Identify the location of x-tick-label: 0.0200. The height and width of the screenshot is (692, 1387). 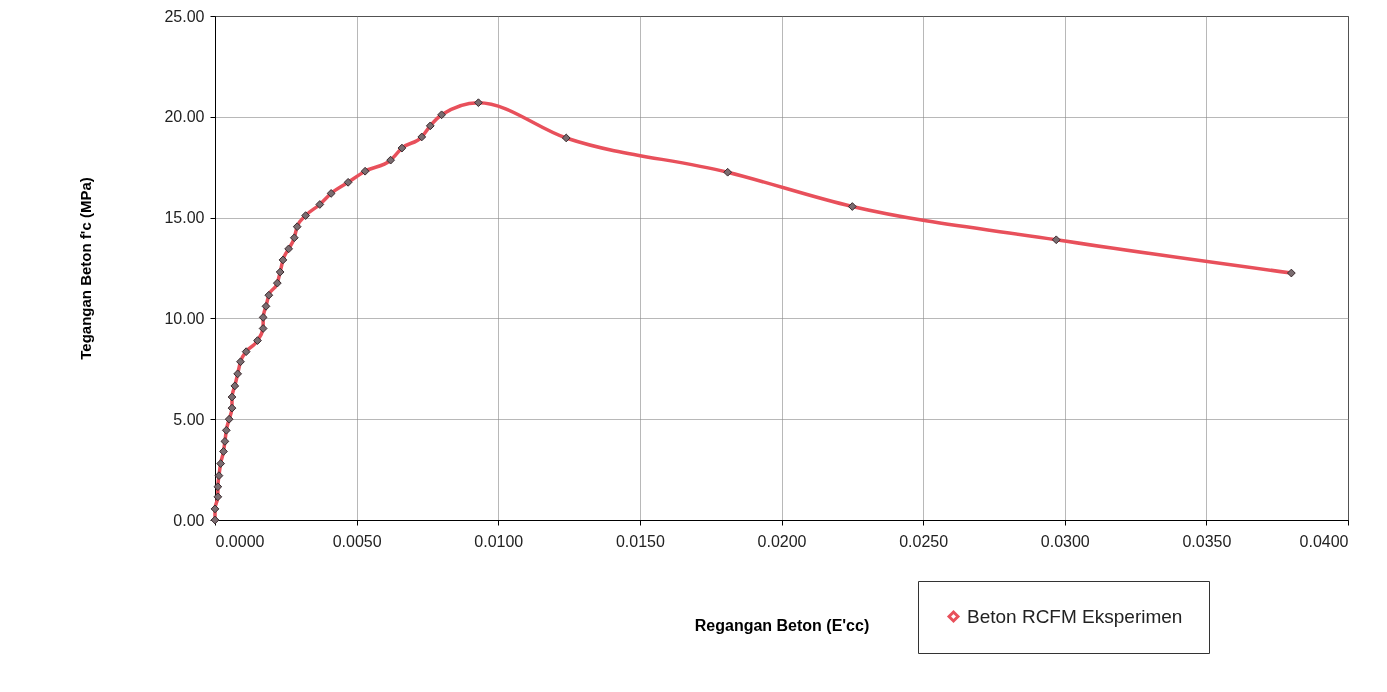
(782, 541).